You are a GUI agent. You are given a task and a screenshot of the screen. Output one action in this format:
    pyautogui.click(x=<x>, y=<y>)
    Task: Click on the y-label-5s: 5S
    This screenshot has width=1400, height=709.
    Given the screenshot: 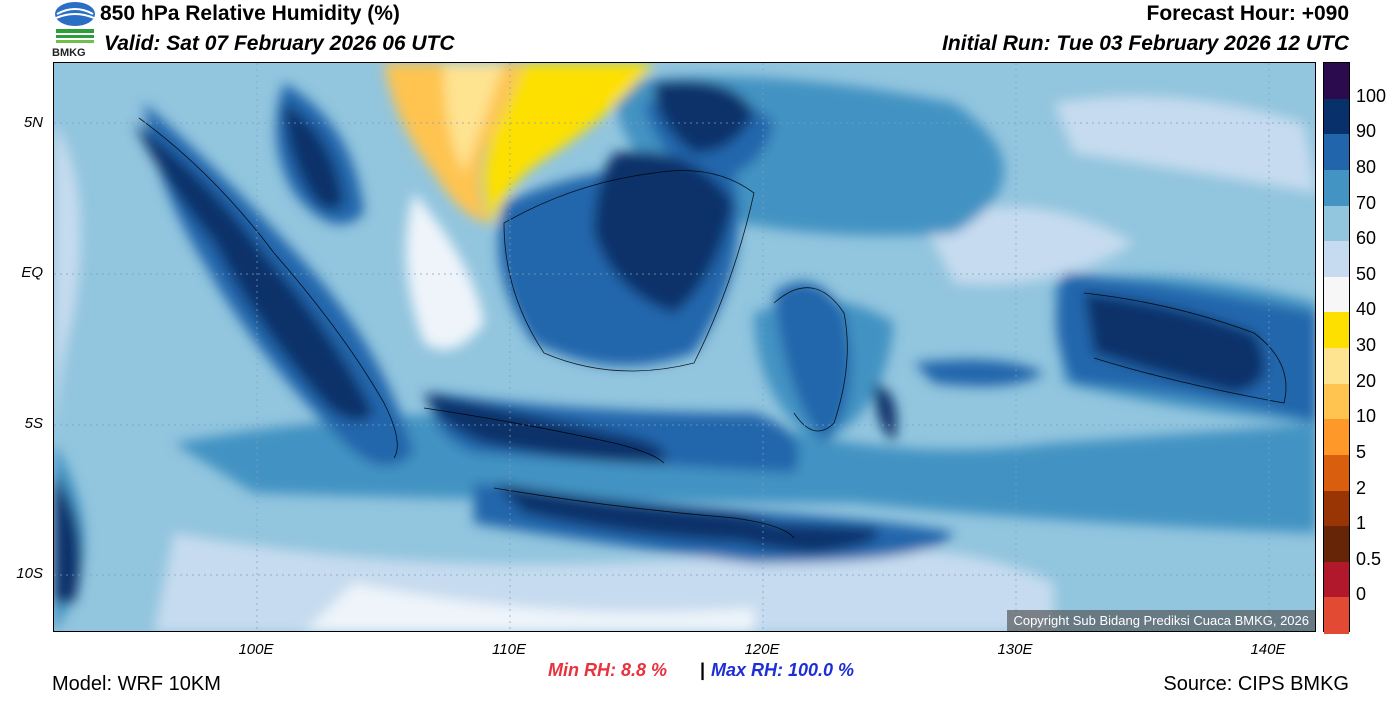 What is the action you would take?
    pyautogui.click(x=33, y=423)
    